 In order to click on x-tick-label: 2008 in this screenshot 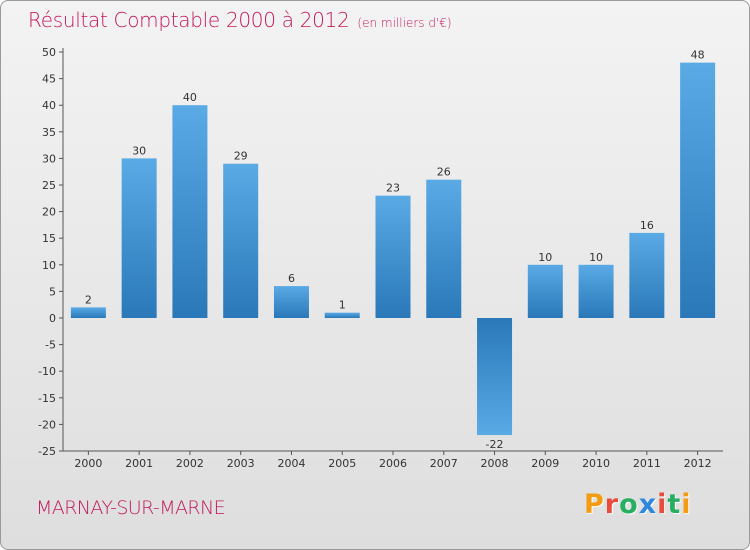, I will do `click(495, 463)`.